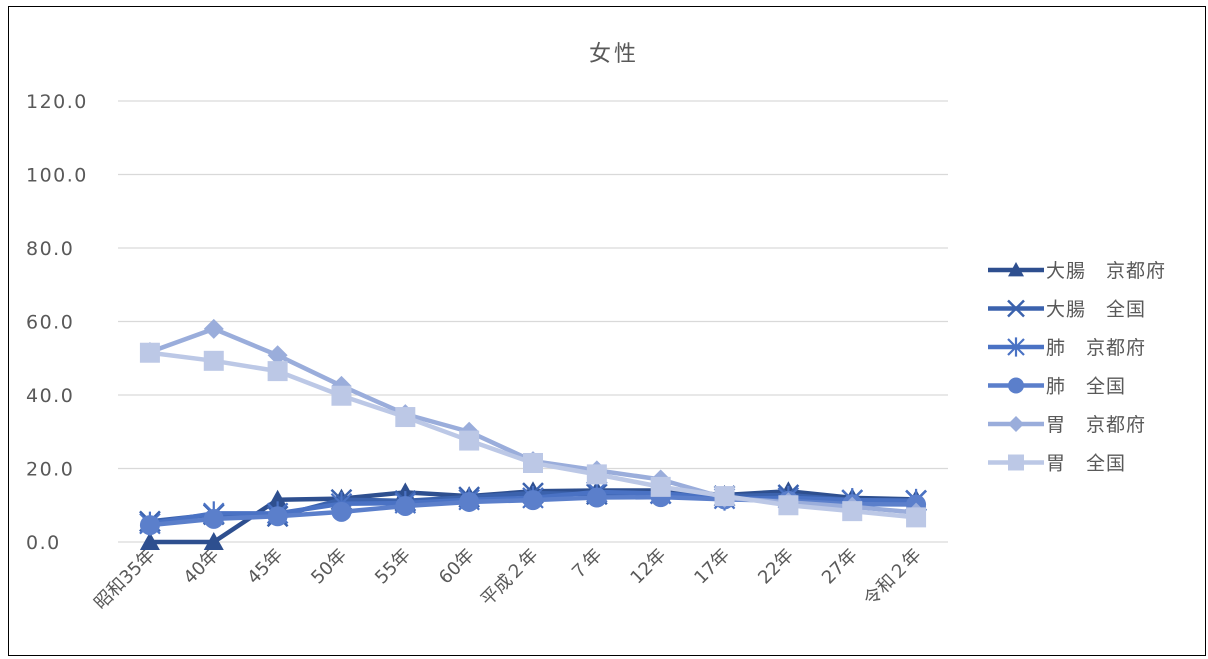  I want to click on legend-item: 肺 京都府, so click(1067, 348).